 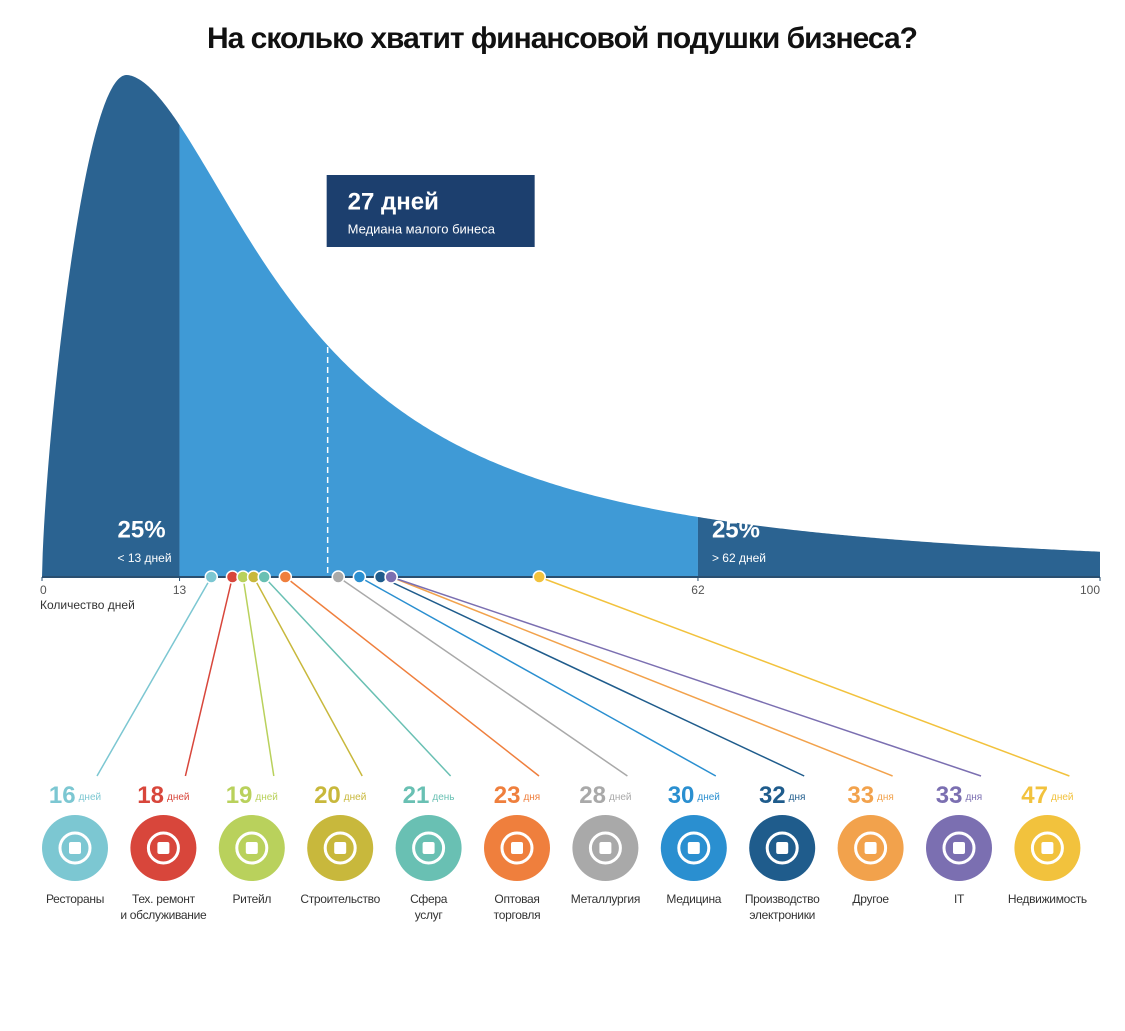 What do you see at coordinates (507, 795) in the screenshot?
I see `value-number: 23` at bounding box center [507, 795].